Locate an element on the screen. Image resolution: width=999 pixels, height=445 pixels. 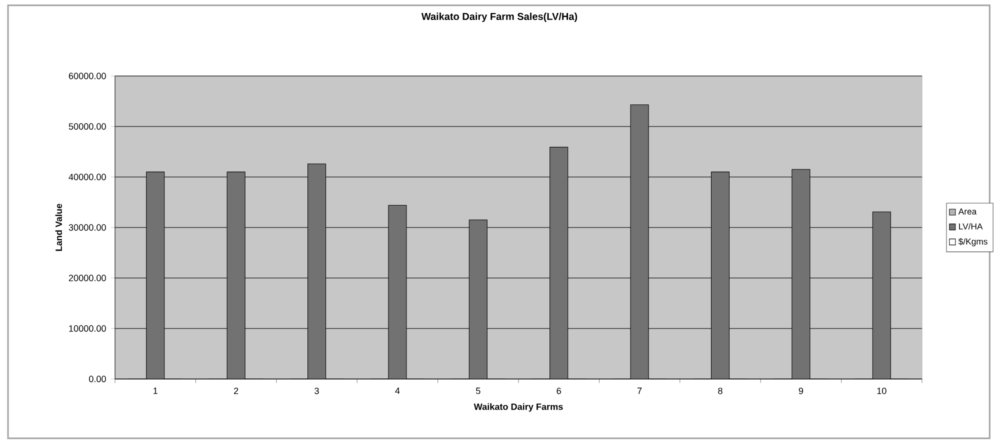
x-tick-label: 4 is located at coordinates (397, 391).